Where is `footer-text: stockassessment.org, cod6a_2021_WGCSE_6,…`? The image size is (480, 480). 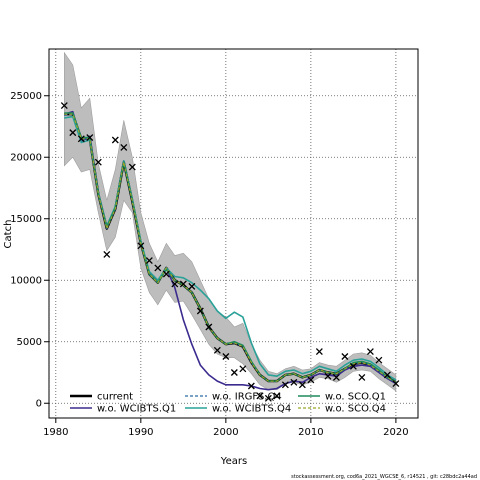 footer-text: stockassessment.org, cod6a_2021_WGCSE_6,… is located at coordinates (384, 477).